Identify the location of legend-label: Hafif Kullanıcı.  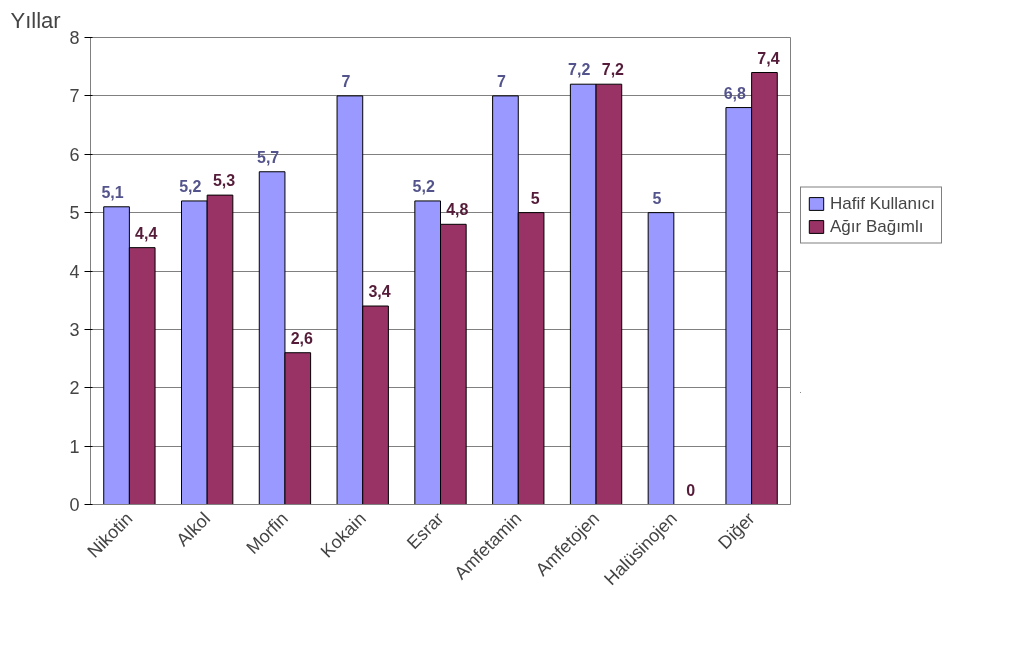
(882, 203).